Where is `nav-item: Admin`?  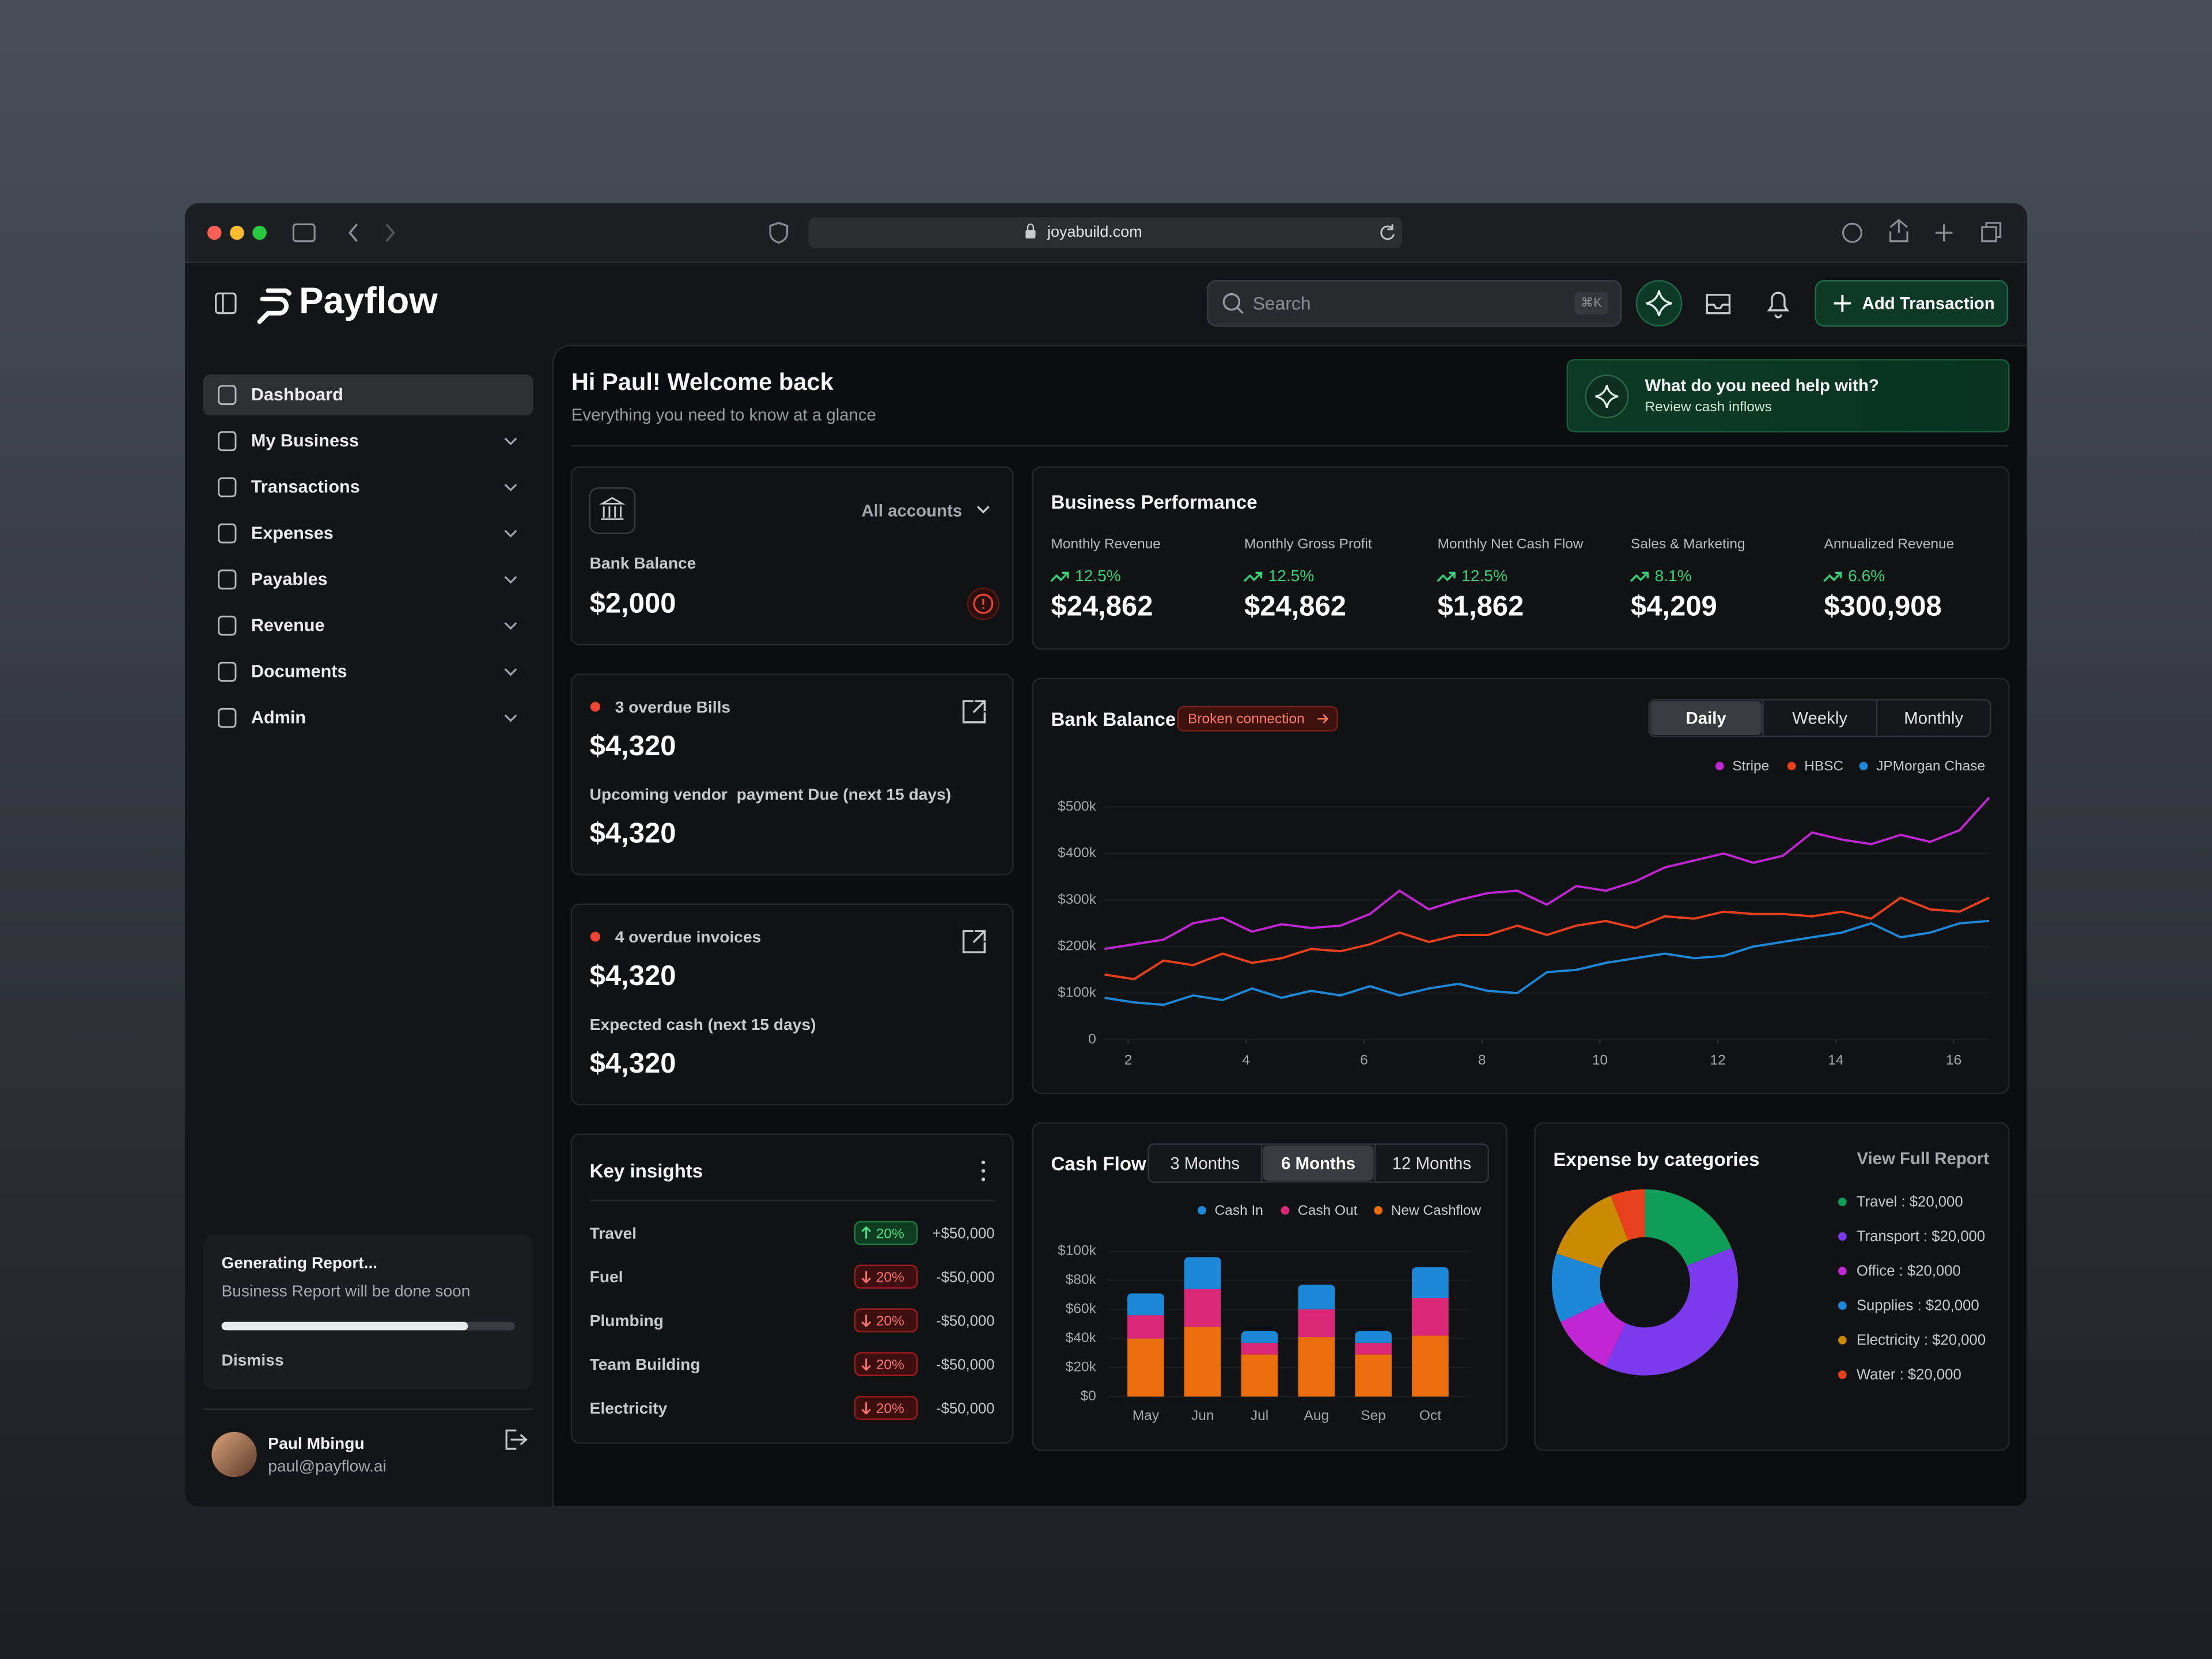 nav-item: Admin is located at coordinates (278, 718).